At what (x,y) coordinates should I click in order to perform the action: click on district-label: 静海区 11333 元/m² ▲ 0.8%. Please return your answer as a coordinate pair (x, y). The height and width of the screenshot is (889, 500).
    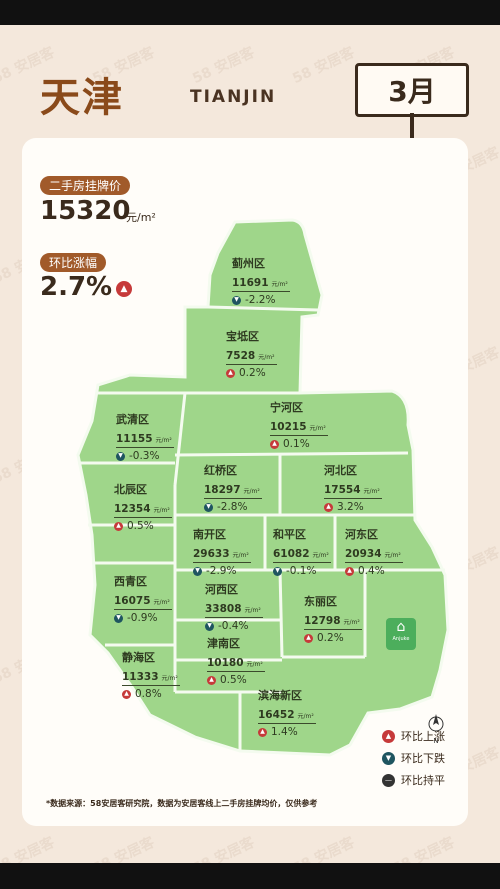
    Looking at the image, I should click on (159, 676).